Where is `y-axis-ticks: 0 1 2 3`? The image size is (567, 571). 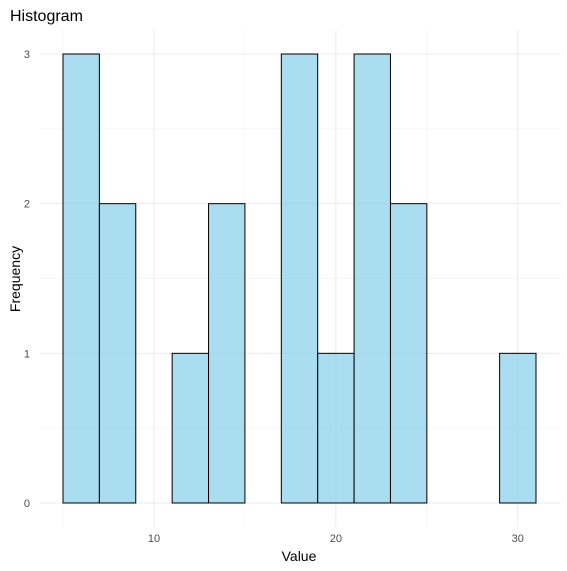 y-axis-ticks: 0 1 2 3 is located at coordinates (27, 279).